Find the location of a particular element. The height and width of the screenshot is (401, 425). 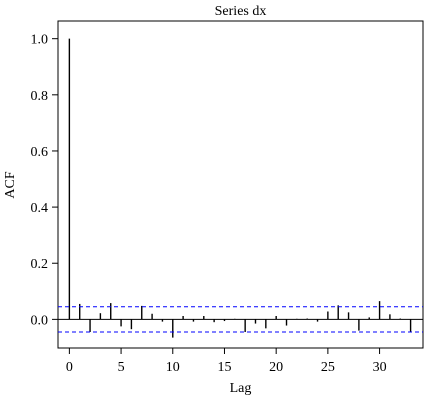

y-axis: 0.0 0.2 0.4 0.6 0.8 1.0 is located at coordinates (44, 180).